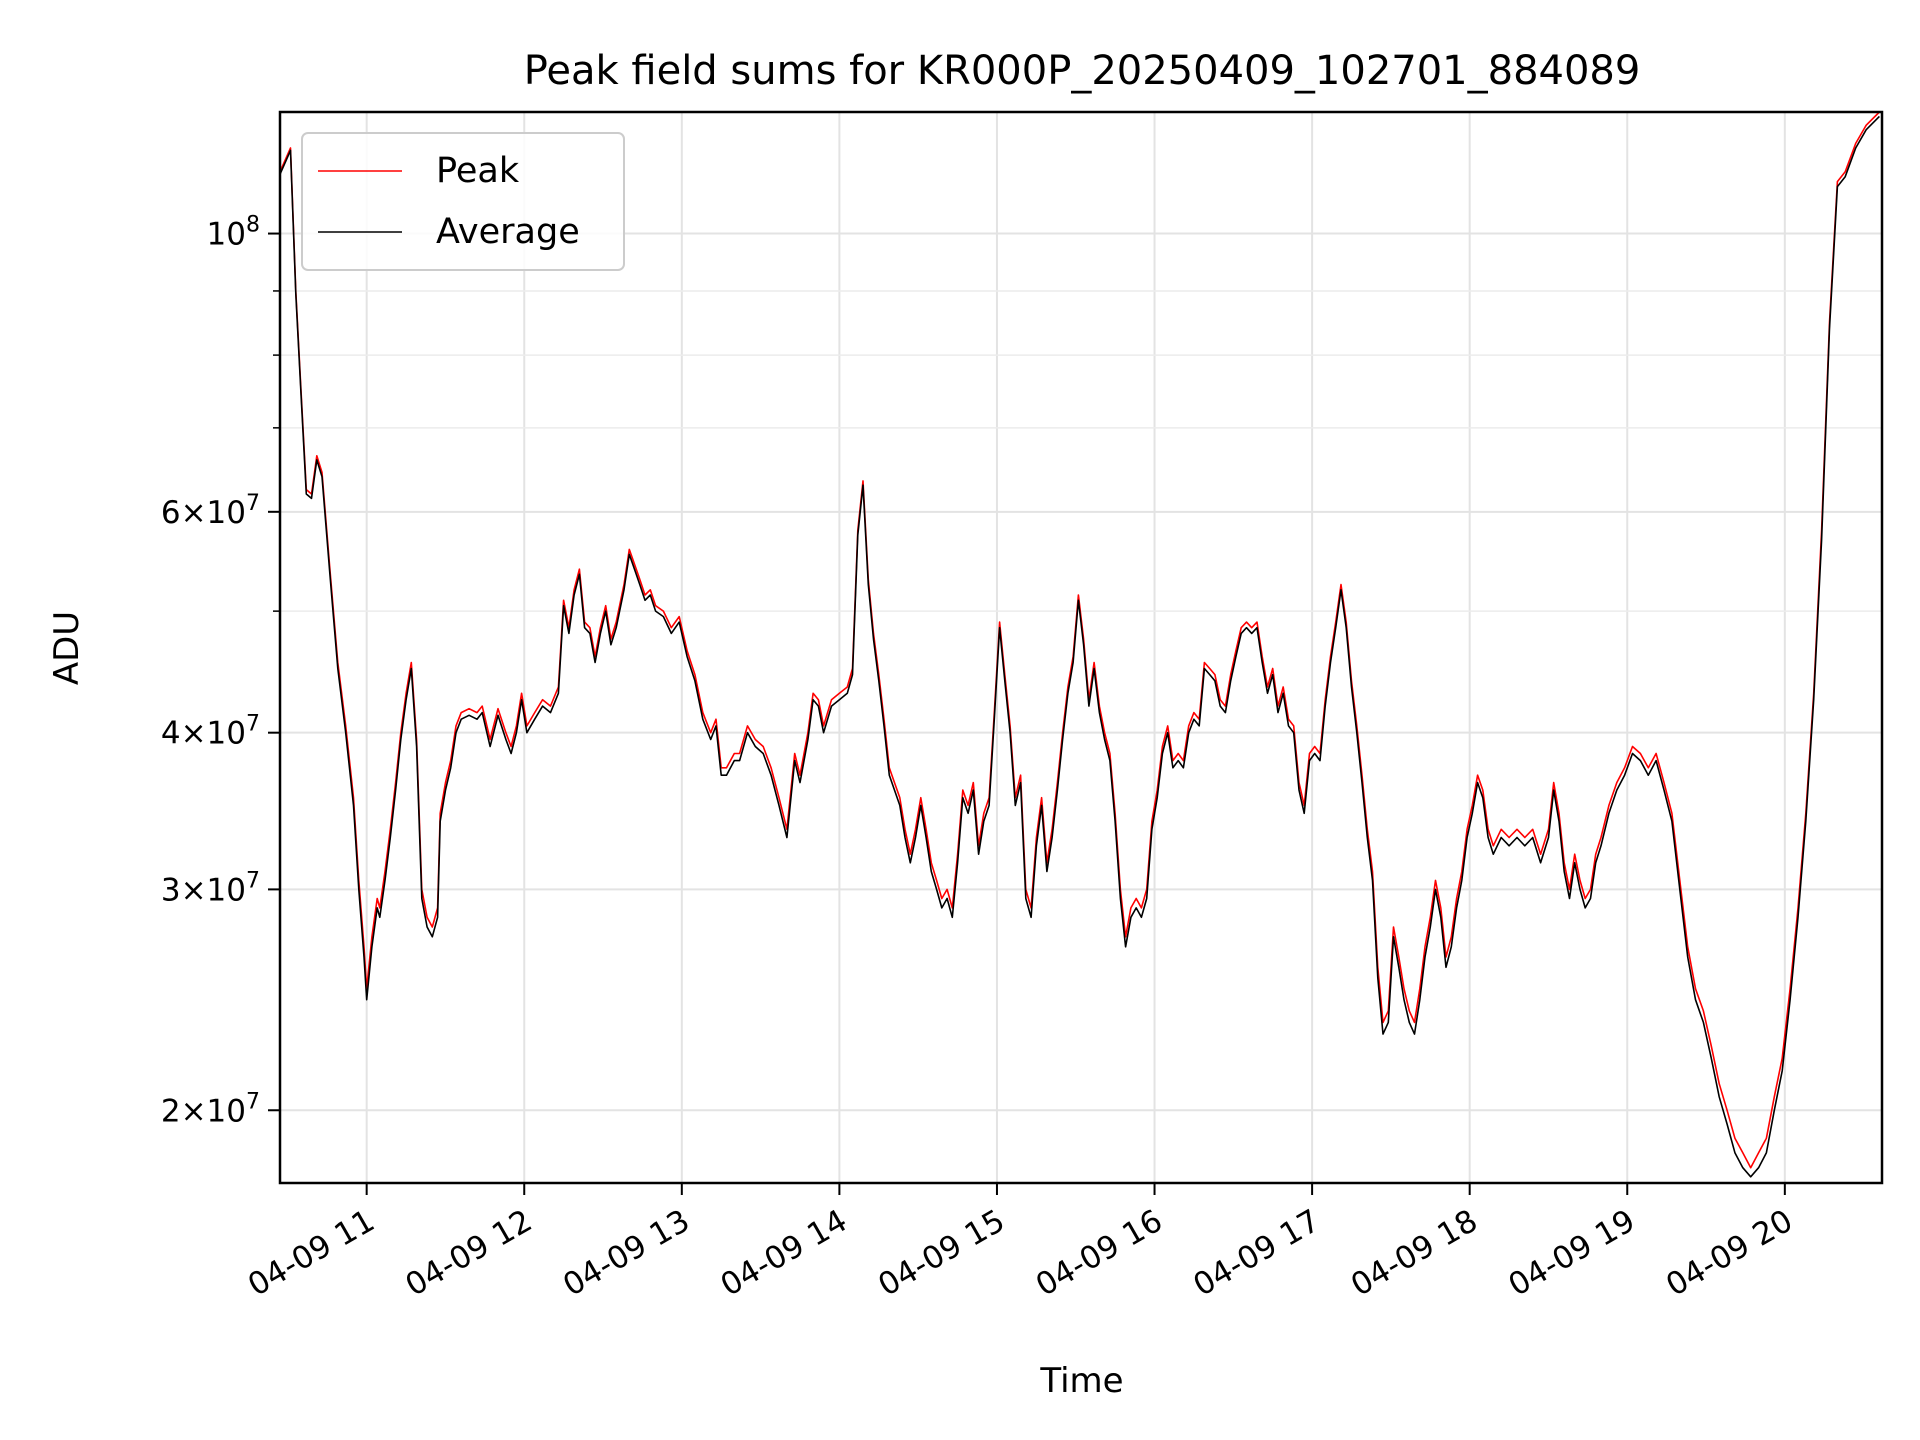 The width and height of the screenshot is (1920, 1440). What do you see at coordinates (1414, 1253) in the screenshot?
I see `x-tick-label: 04-09 18` at bounding box center [1414, 1253].